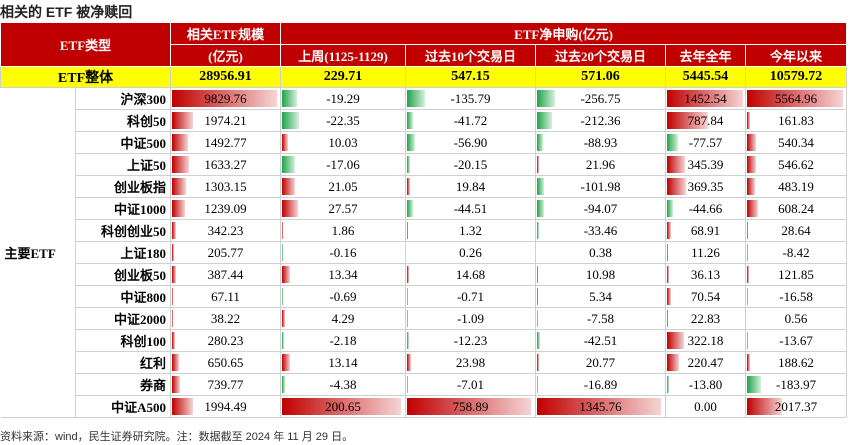 Image resolution: width=853 pixels, height=445 pixels. I want to click on cell: 70.54, so click(706, 296).